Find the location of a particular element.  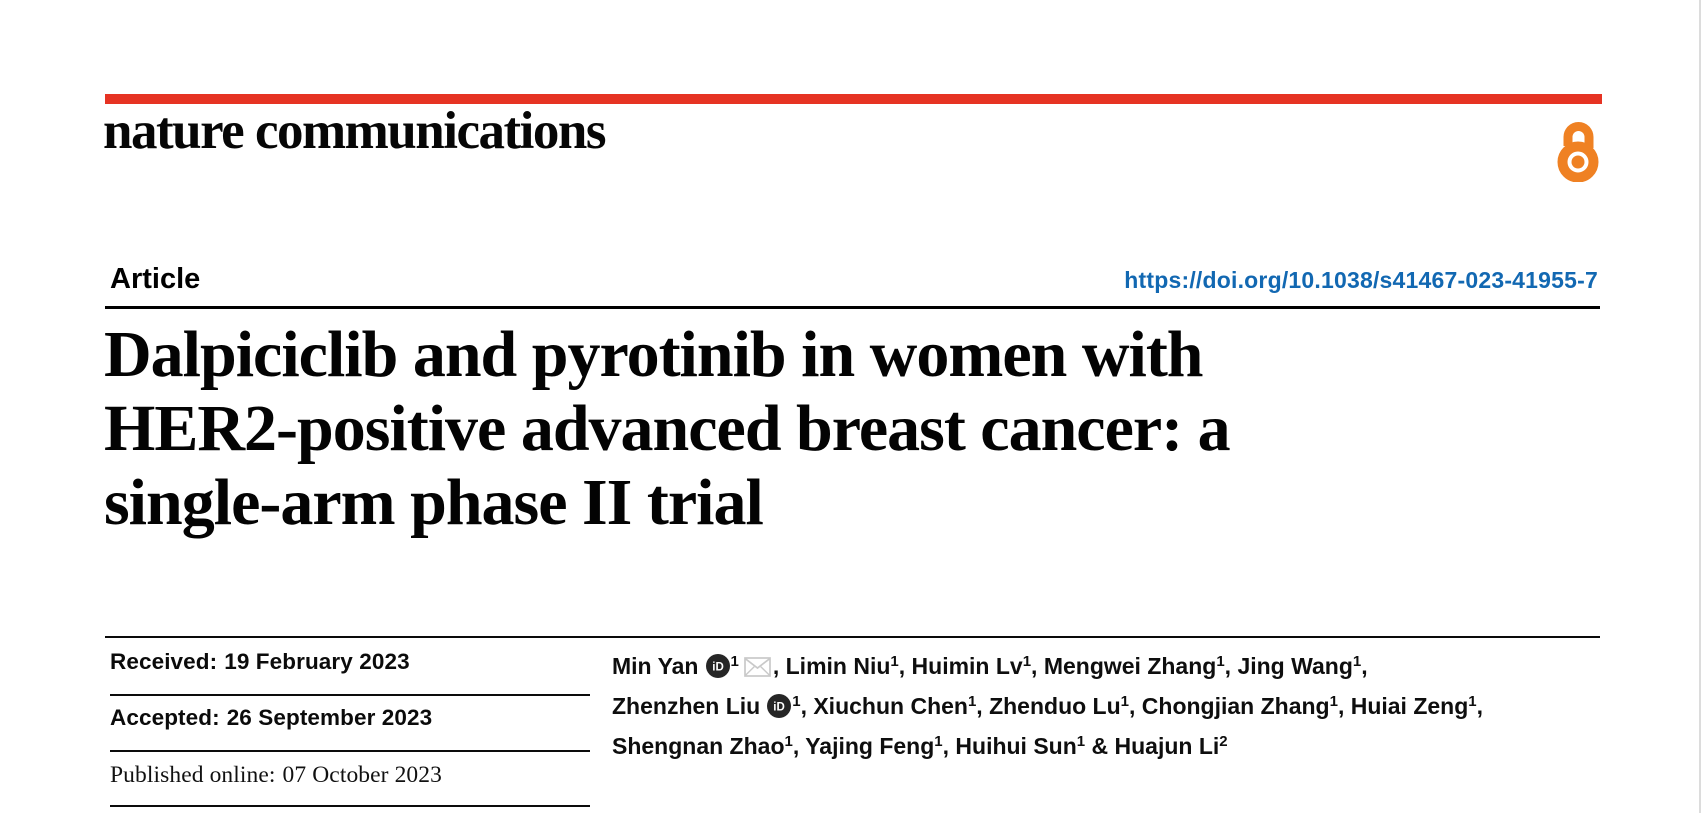

date-value: 19 February 2023 is located at coordinates (317, 661).